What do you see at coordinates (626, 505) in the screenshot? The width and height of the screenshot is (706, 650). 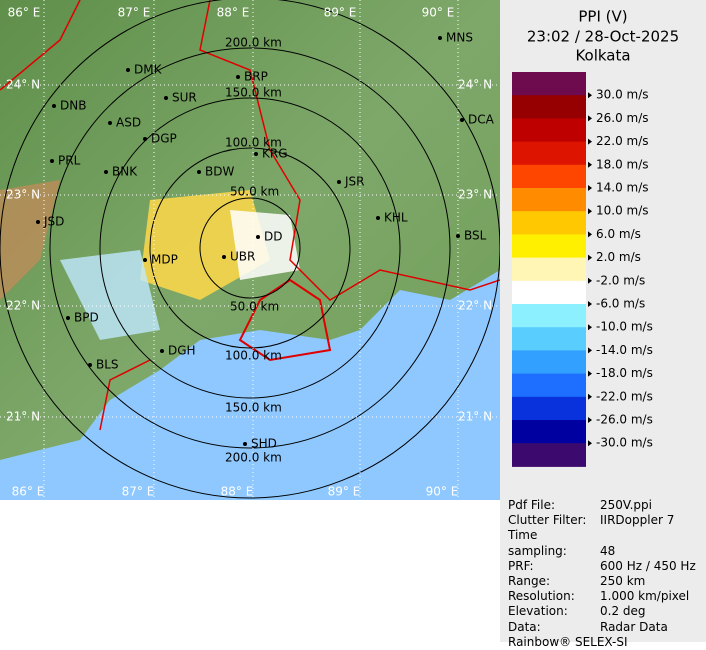 I see `info-value: 250V.ppi` at bounding box center [626, 505].